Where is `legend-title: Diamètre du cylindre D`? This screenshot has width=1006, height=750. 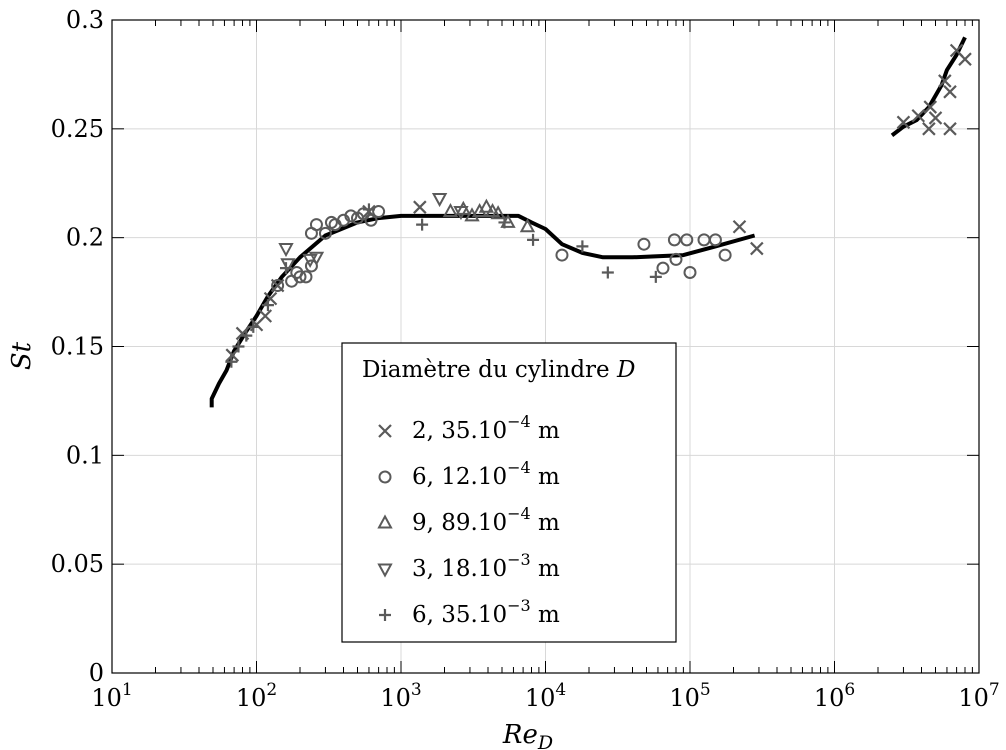 legend-title: Diamètre du cylindre D is located at coordinates (498, 370).